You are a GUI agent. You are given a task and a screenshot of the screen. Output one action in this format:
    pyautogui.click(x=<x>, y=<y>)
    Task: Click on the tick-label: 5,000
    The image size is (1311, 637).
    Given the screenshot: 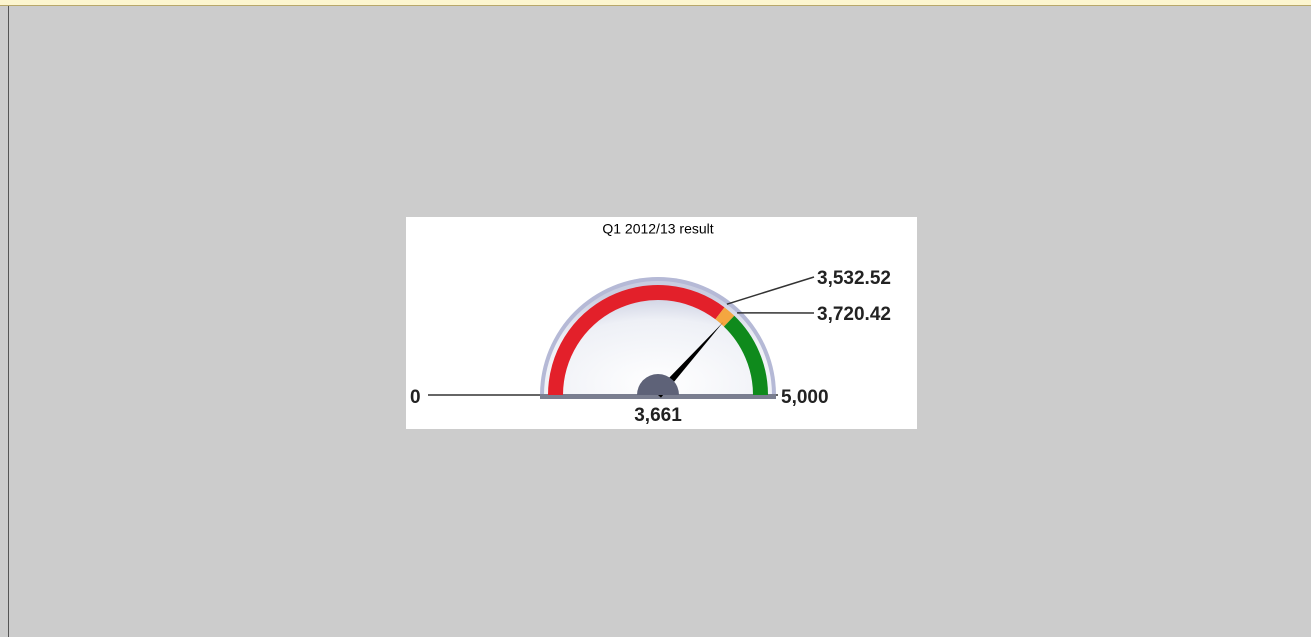 What is the action you would take?
    pyautogui.click(x=805, y=397)
    